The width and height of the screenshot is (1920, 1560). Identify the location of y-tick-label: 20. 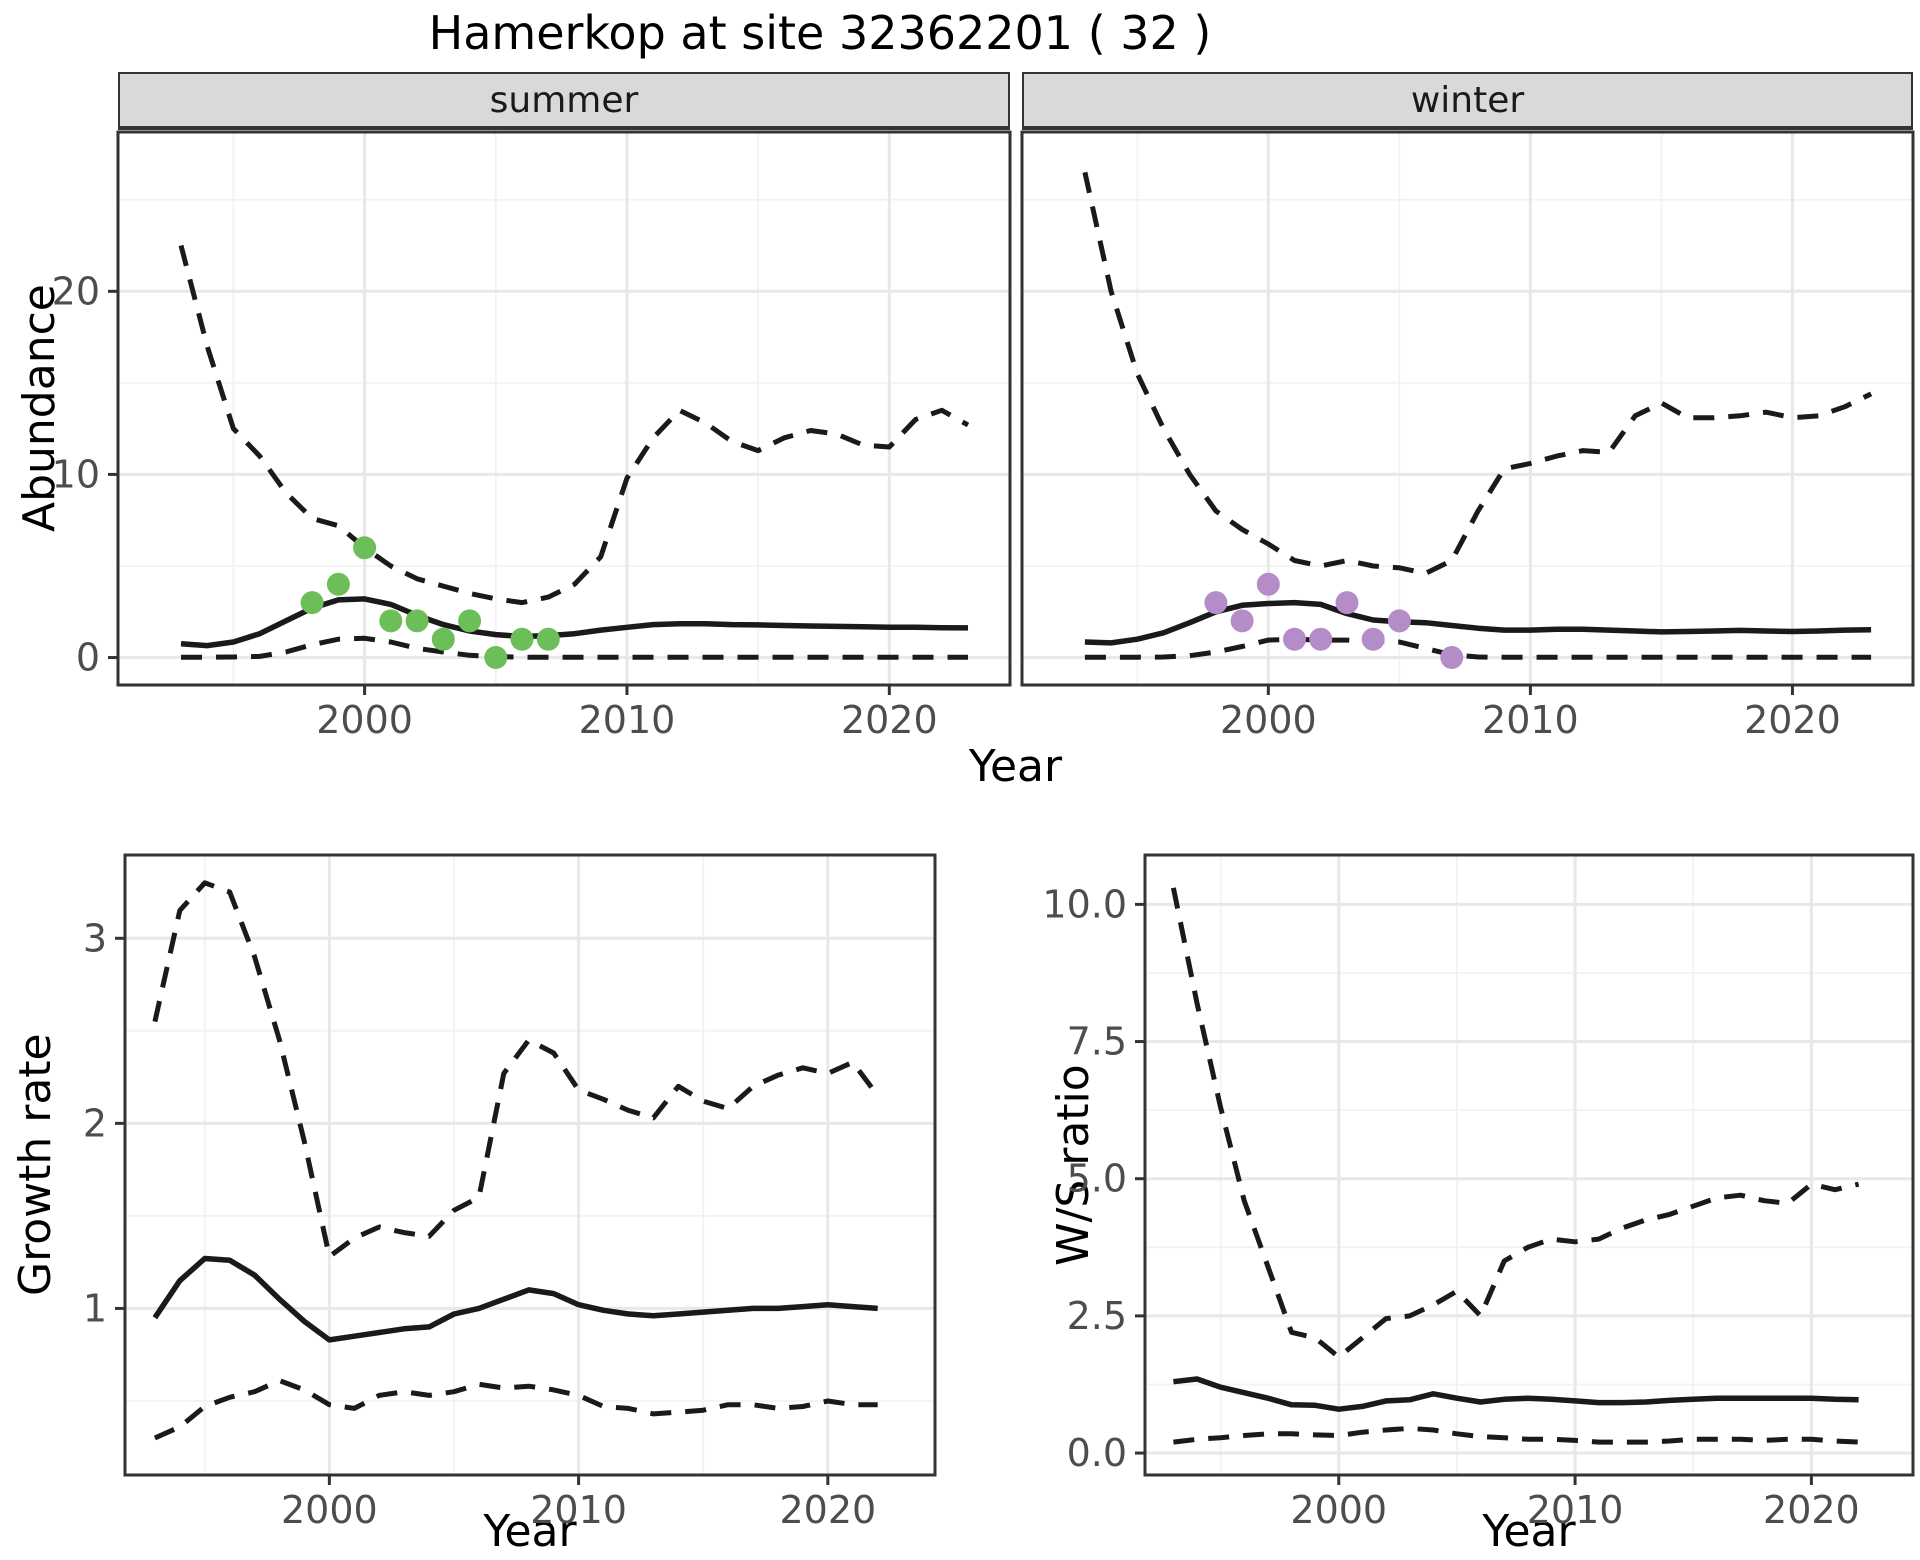
(76, 291).